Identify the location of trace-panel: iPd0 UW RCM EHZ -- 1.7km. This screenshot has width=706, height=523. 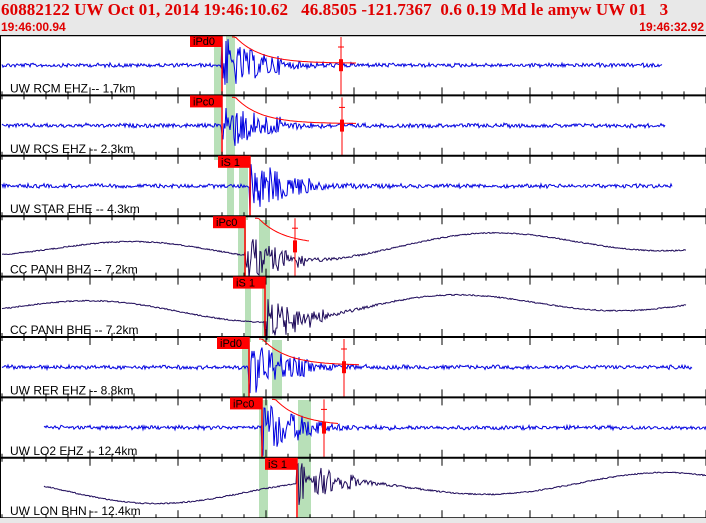
(353, 69).